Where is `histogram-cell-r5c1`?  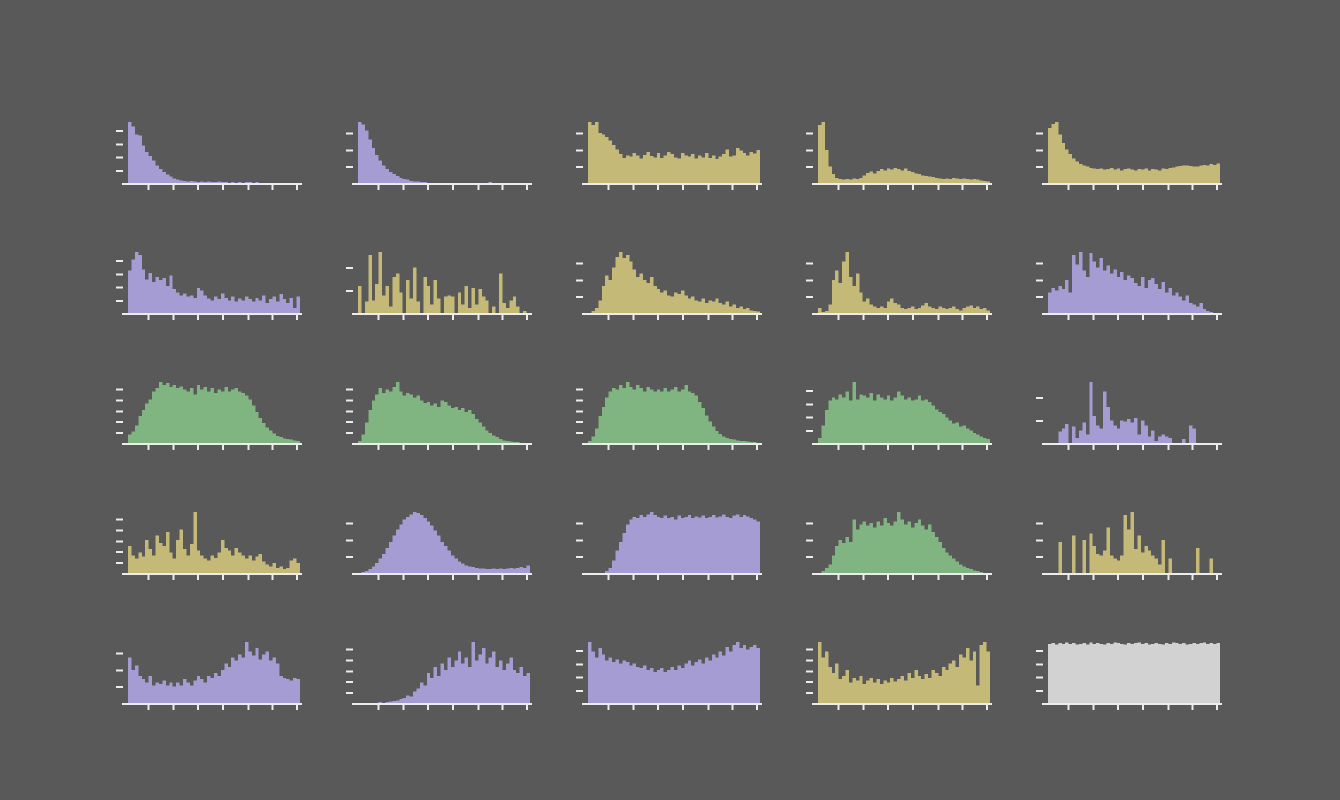
histogram-cell-r5c1 is located at coordinates (209, 677).